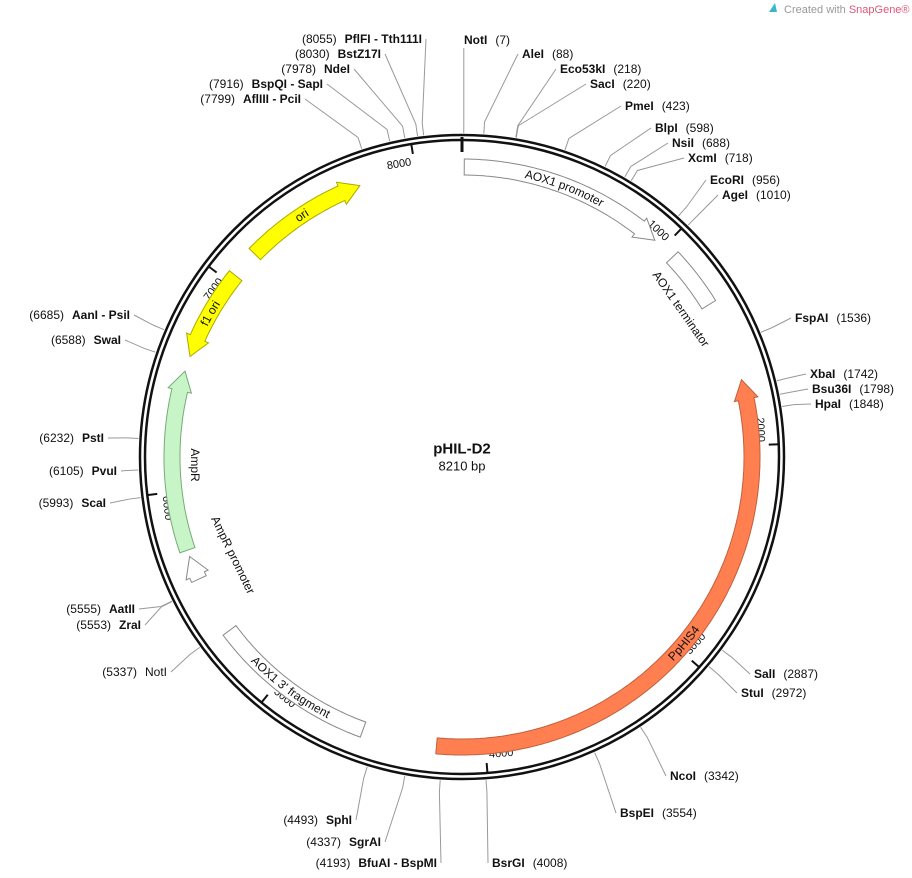  What do you see at coordinates (602, 84) in the screenshot?
I see `site-name: SacI` at bounding box center [602, 84].